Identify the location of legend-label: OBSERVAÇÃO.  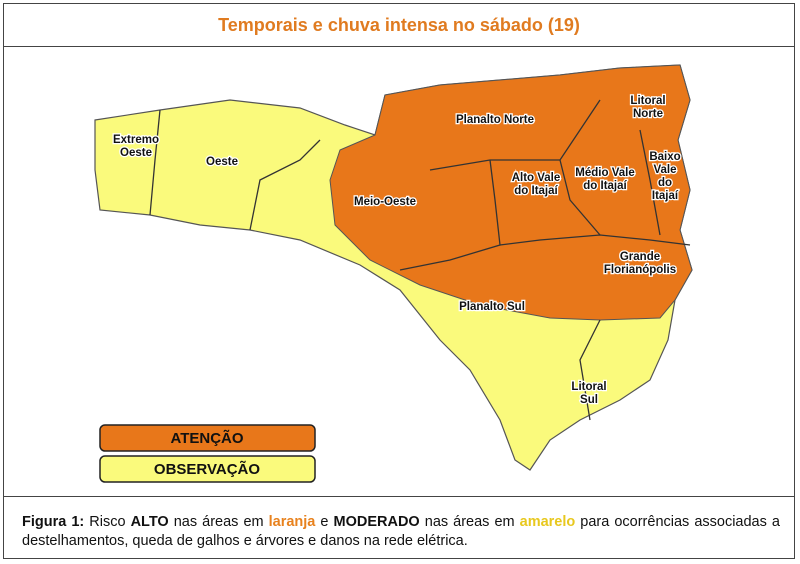
(207, 469).